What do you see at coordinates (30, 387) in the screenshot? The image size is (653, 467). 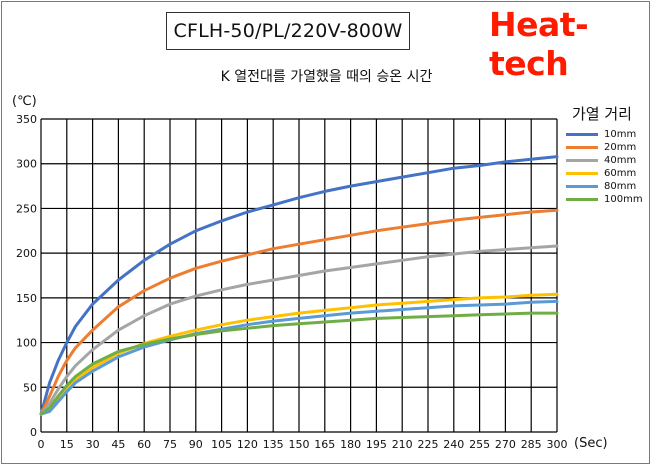 I see `y-tick-label-1: 50` at bounding box center [30, 387].